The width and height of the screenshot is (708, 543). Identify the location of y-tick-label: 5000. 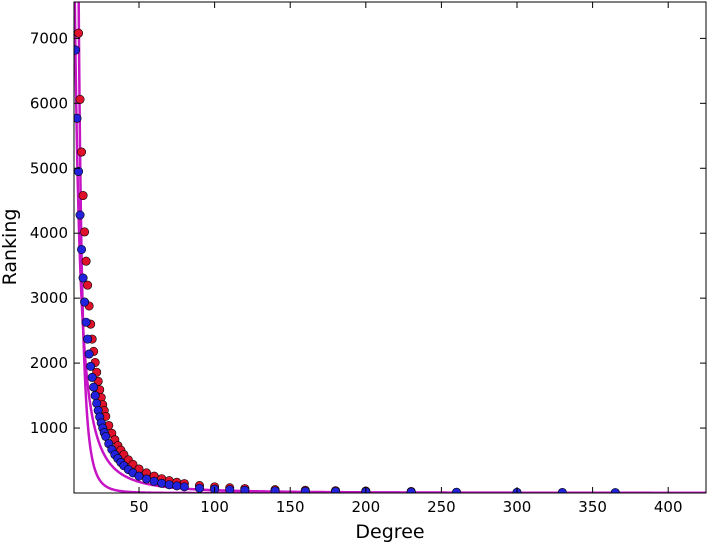
(49, 168).